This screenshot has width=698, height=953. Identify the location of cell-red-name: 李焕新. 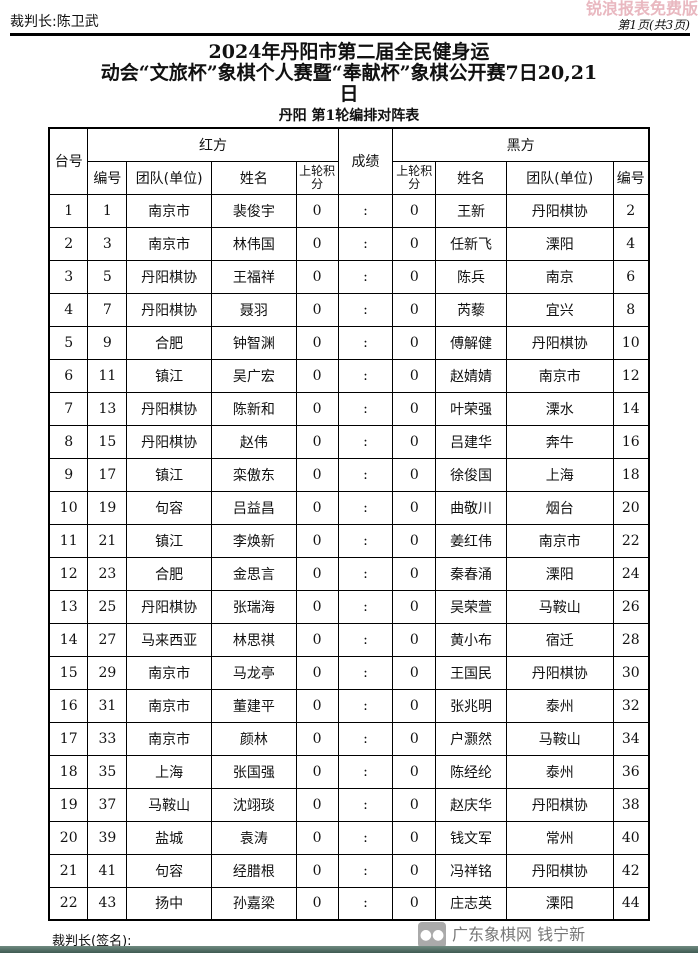
(254, 540).